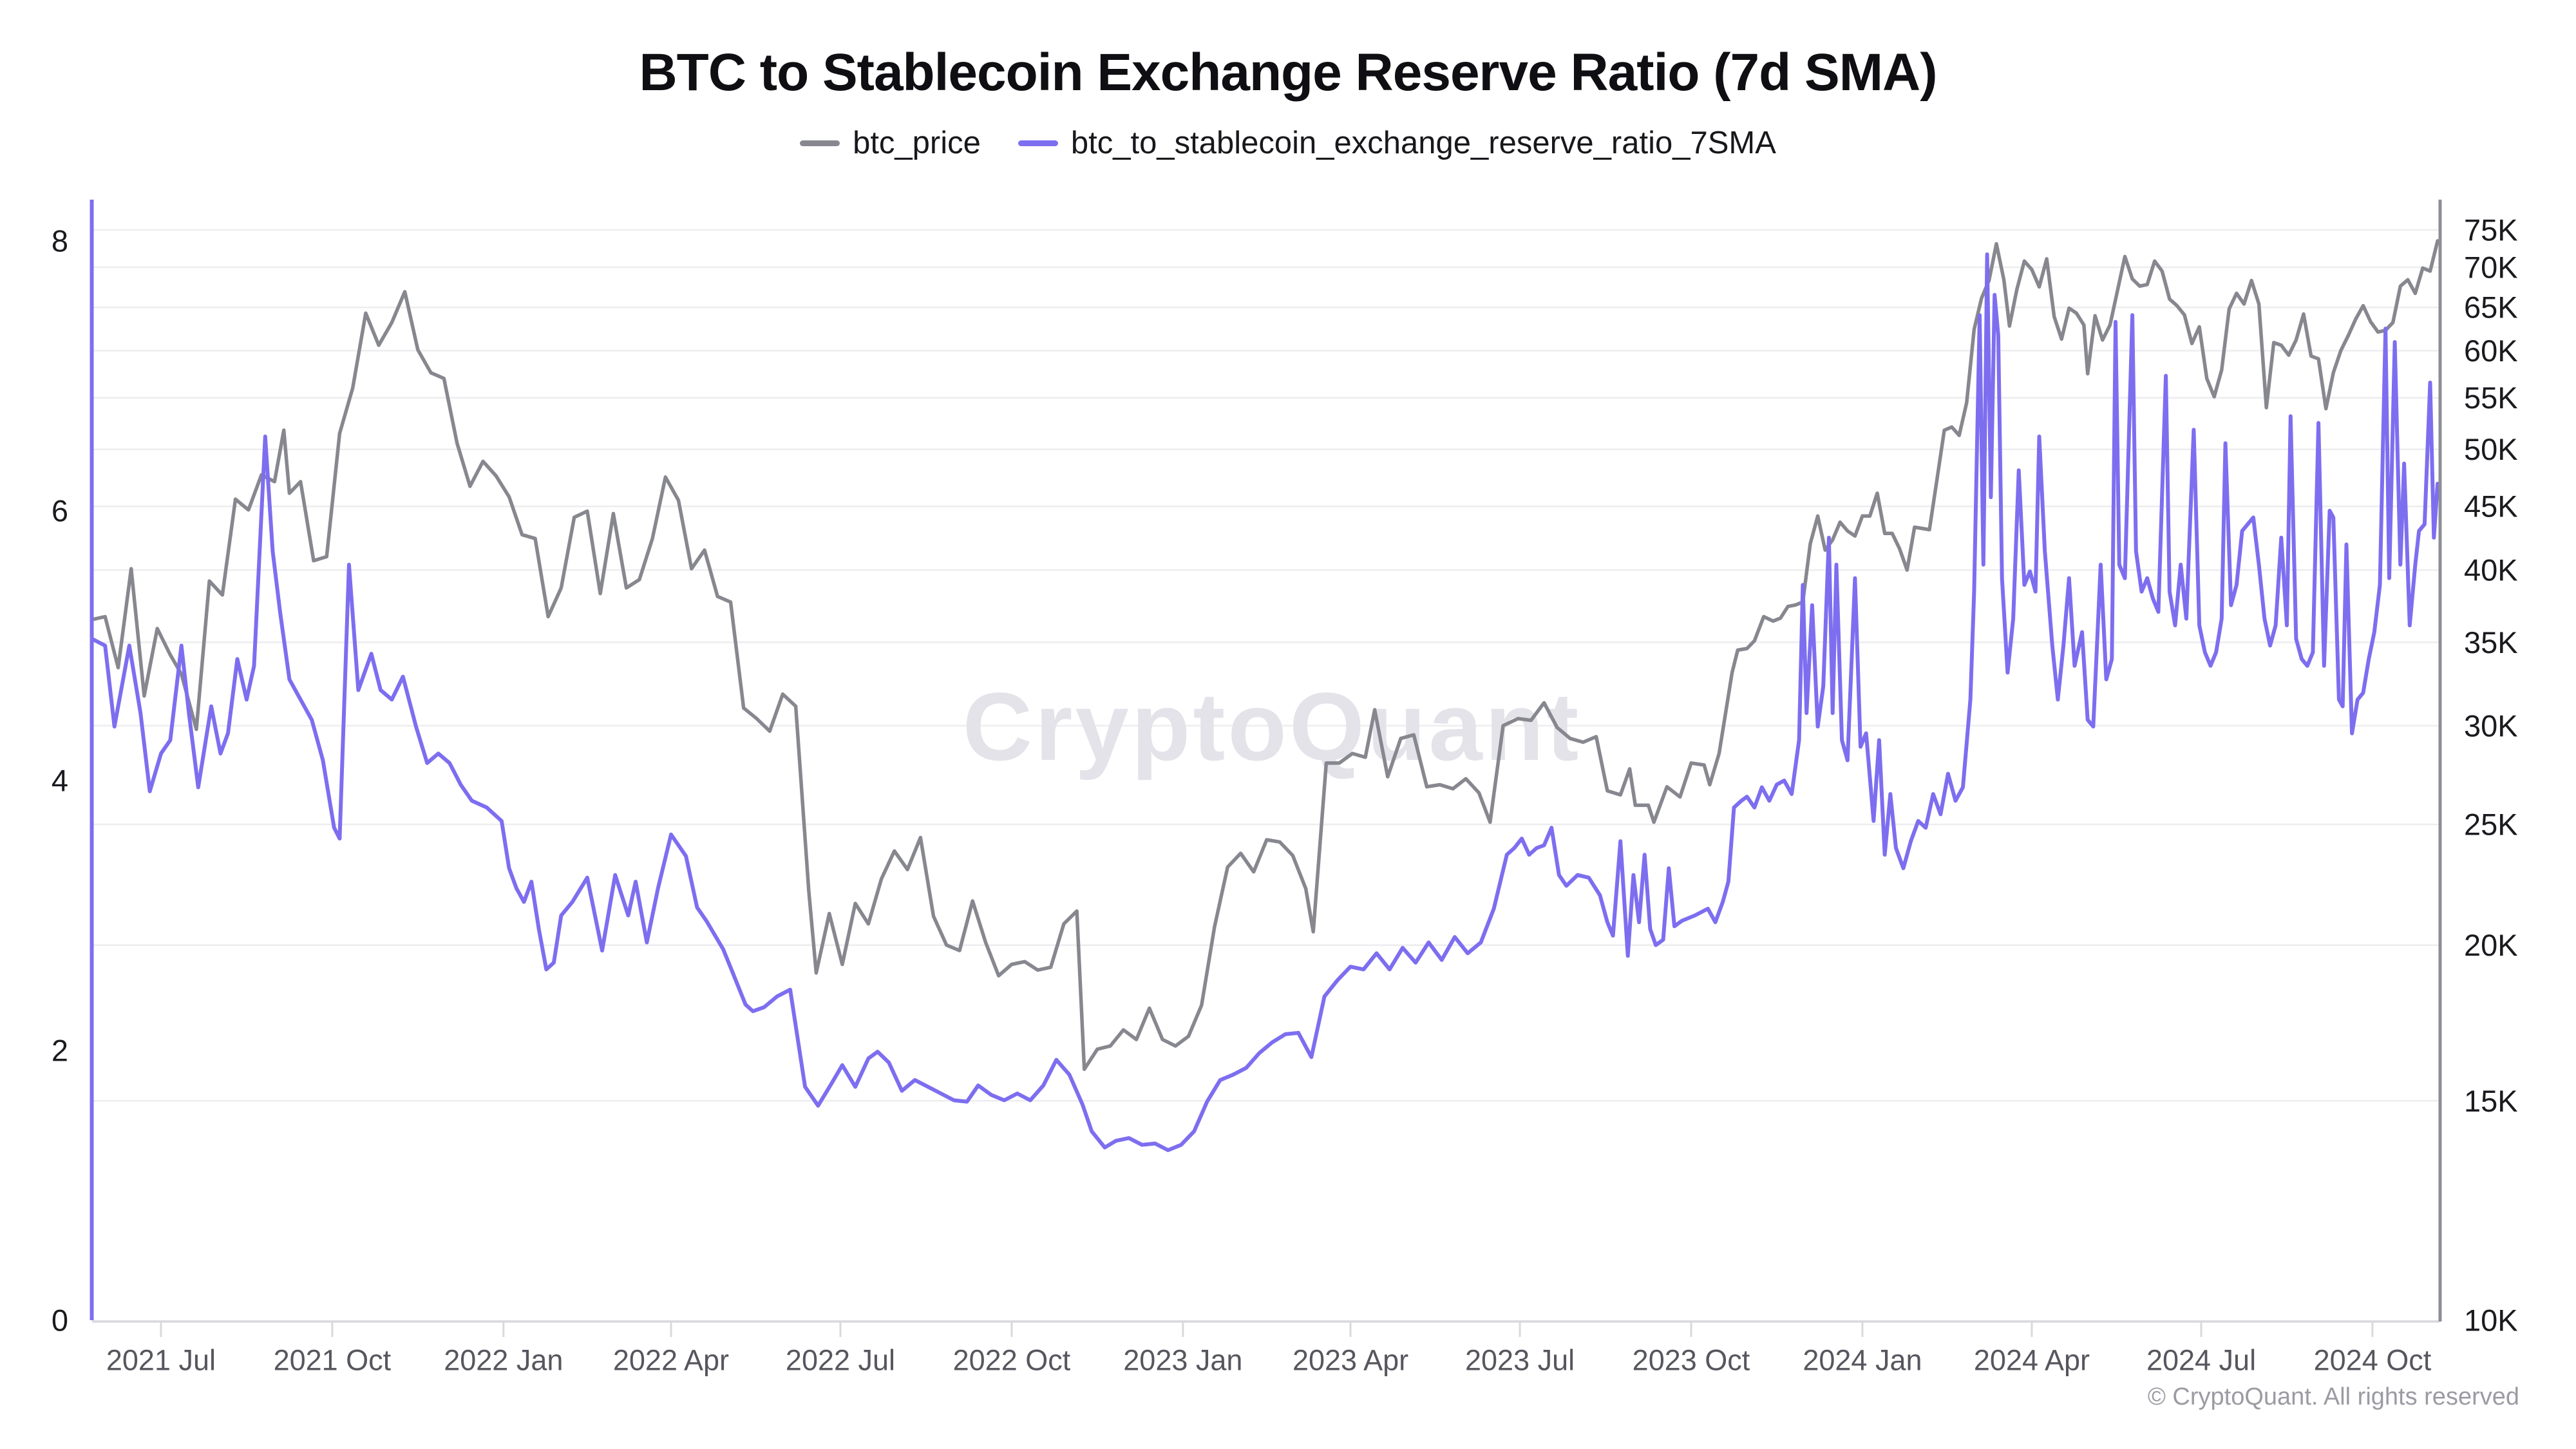 The image size is (2576, 1449). I want to click on x-axis-label: 2022 Oct, so click(1012, 1360).